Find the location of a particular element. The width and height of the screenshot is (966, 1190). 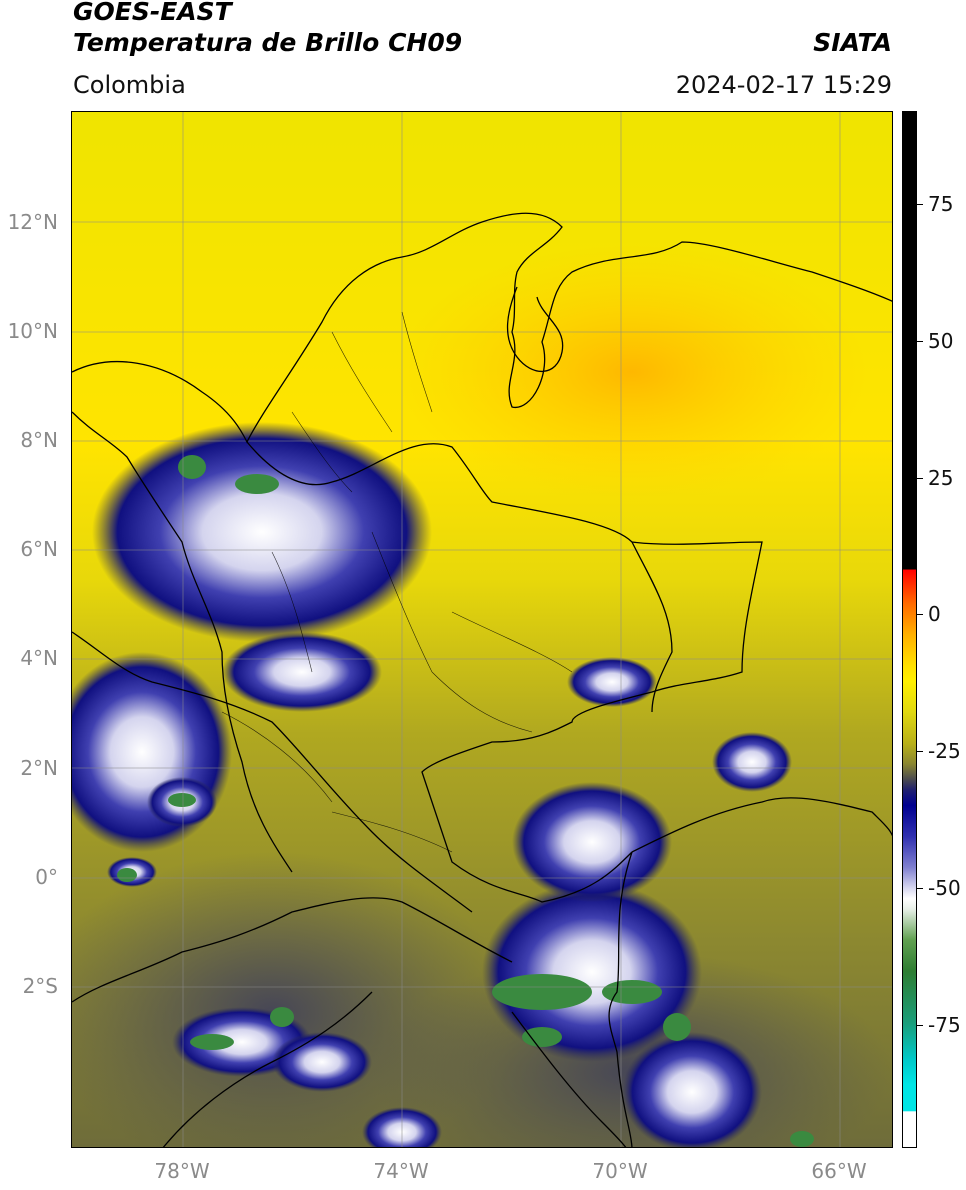

title-line-2: Temperatura de Brillo CH09 is located at coordinates (268, 42).